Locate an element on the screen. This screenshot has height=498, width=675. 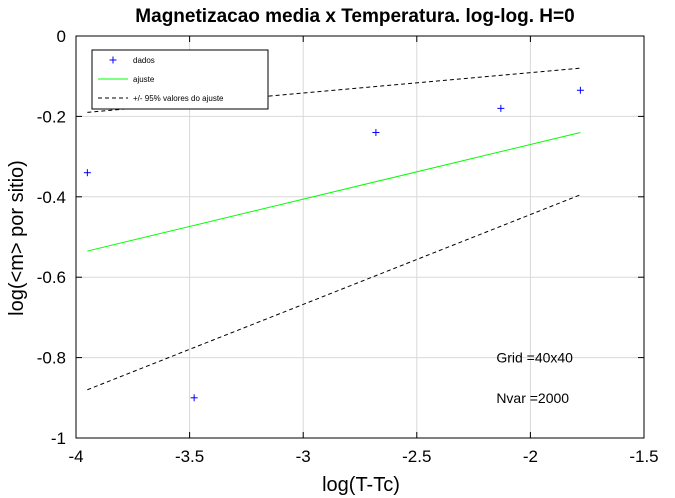
annotation-text: Nvar =2000 is located at coordinates (532, 398).